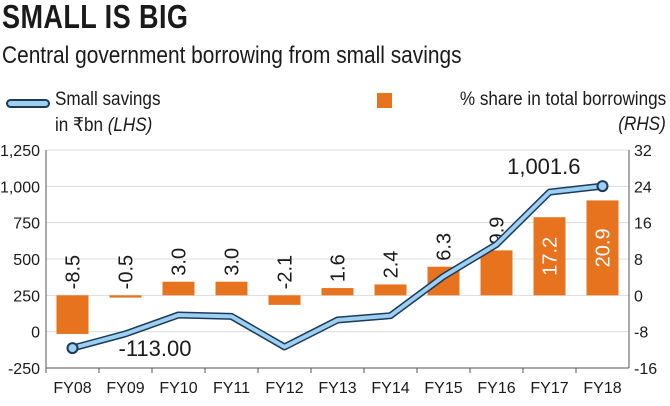  I want to click on x-tick-label: FY14, so click(390, 388).